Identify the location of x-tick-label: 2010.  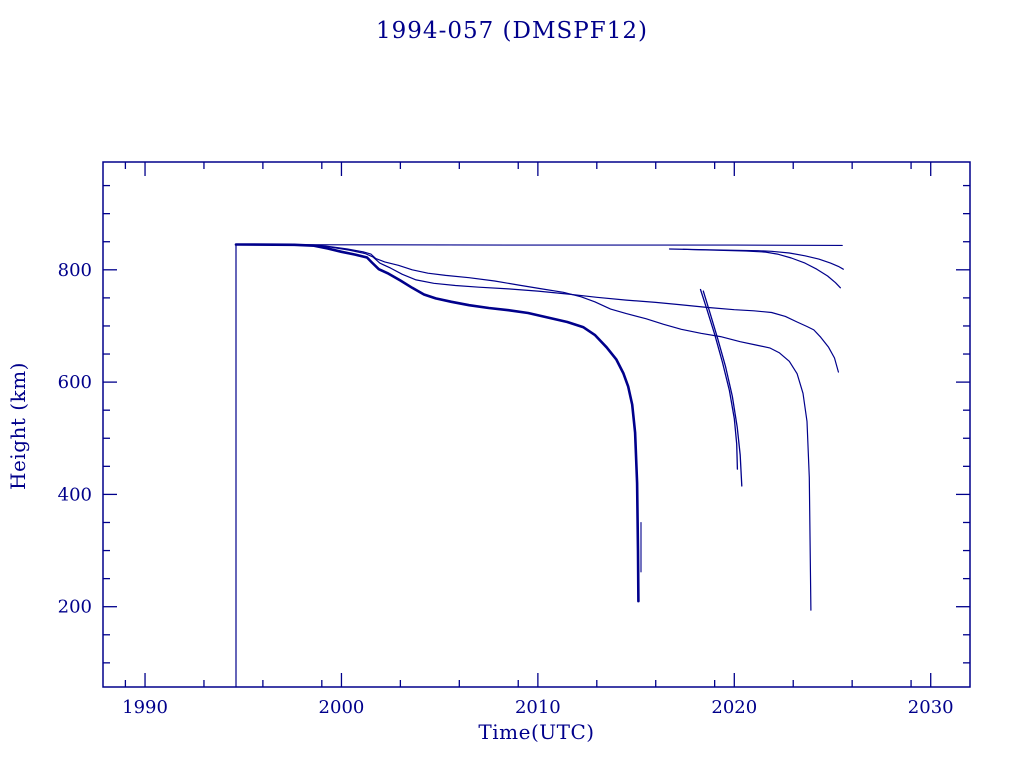
(538, 707).